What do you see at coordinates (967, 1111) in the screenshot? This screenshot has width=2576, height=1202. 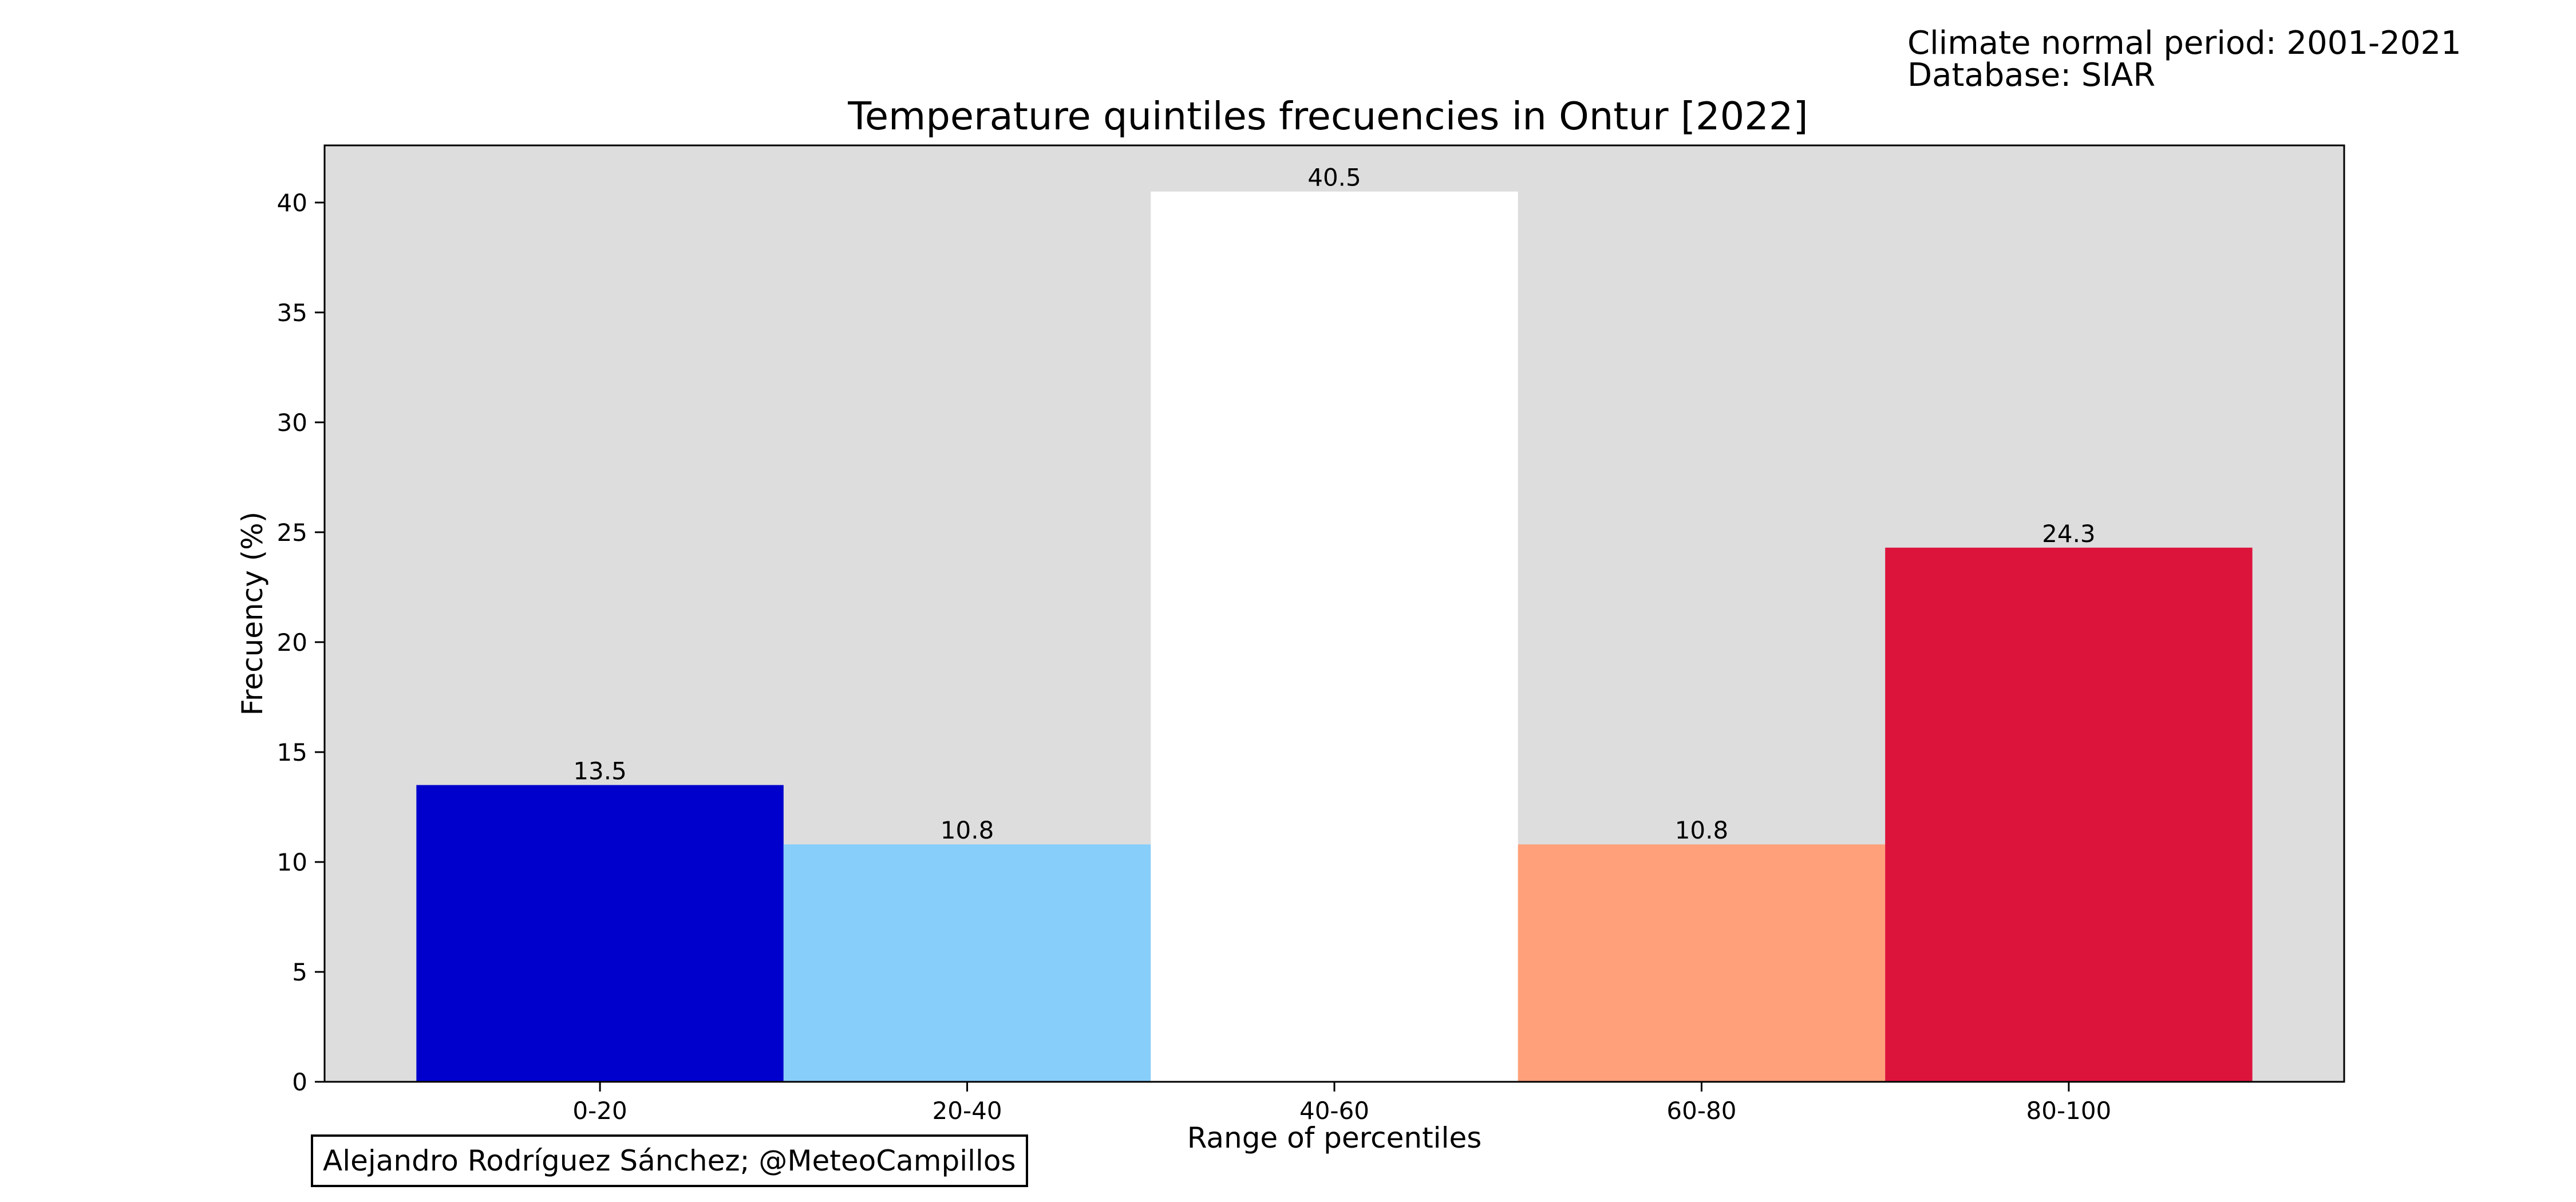 I see `x-tick-label-20-40: 20-40` at bounding box center [967, 1111].